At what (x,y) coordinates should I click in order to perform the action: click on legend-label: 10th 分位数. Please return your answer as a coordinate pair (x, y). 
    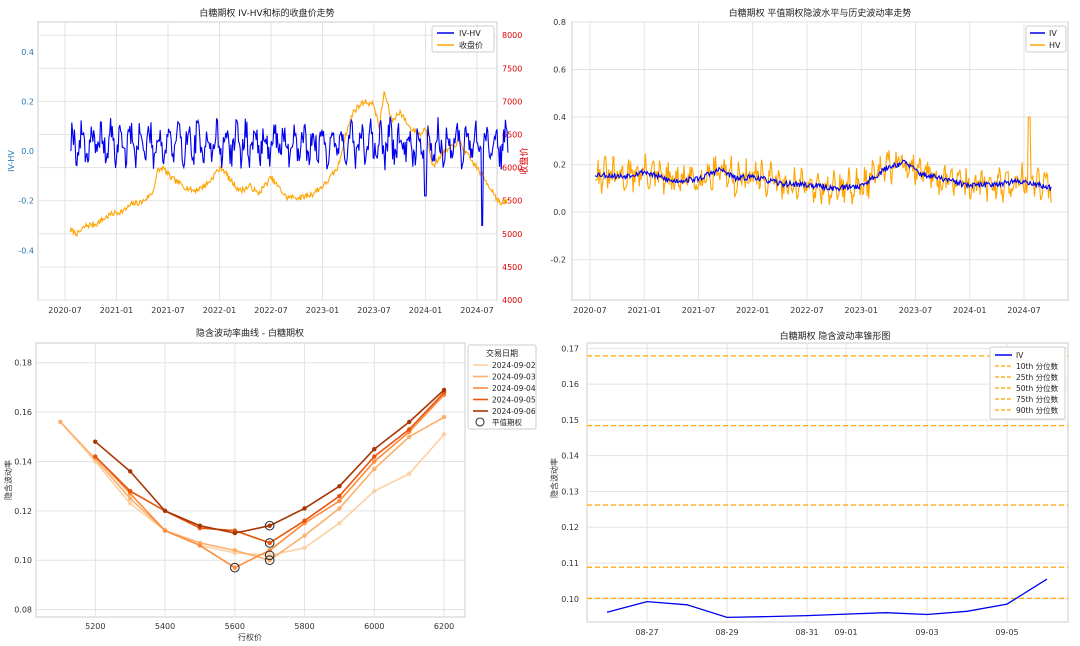
    Looking at the image, I should click on (1037, 366).